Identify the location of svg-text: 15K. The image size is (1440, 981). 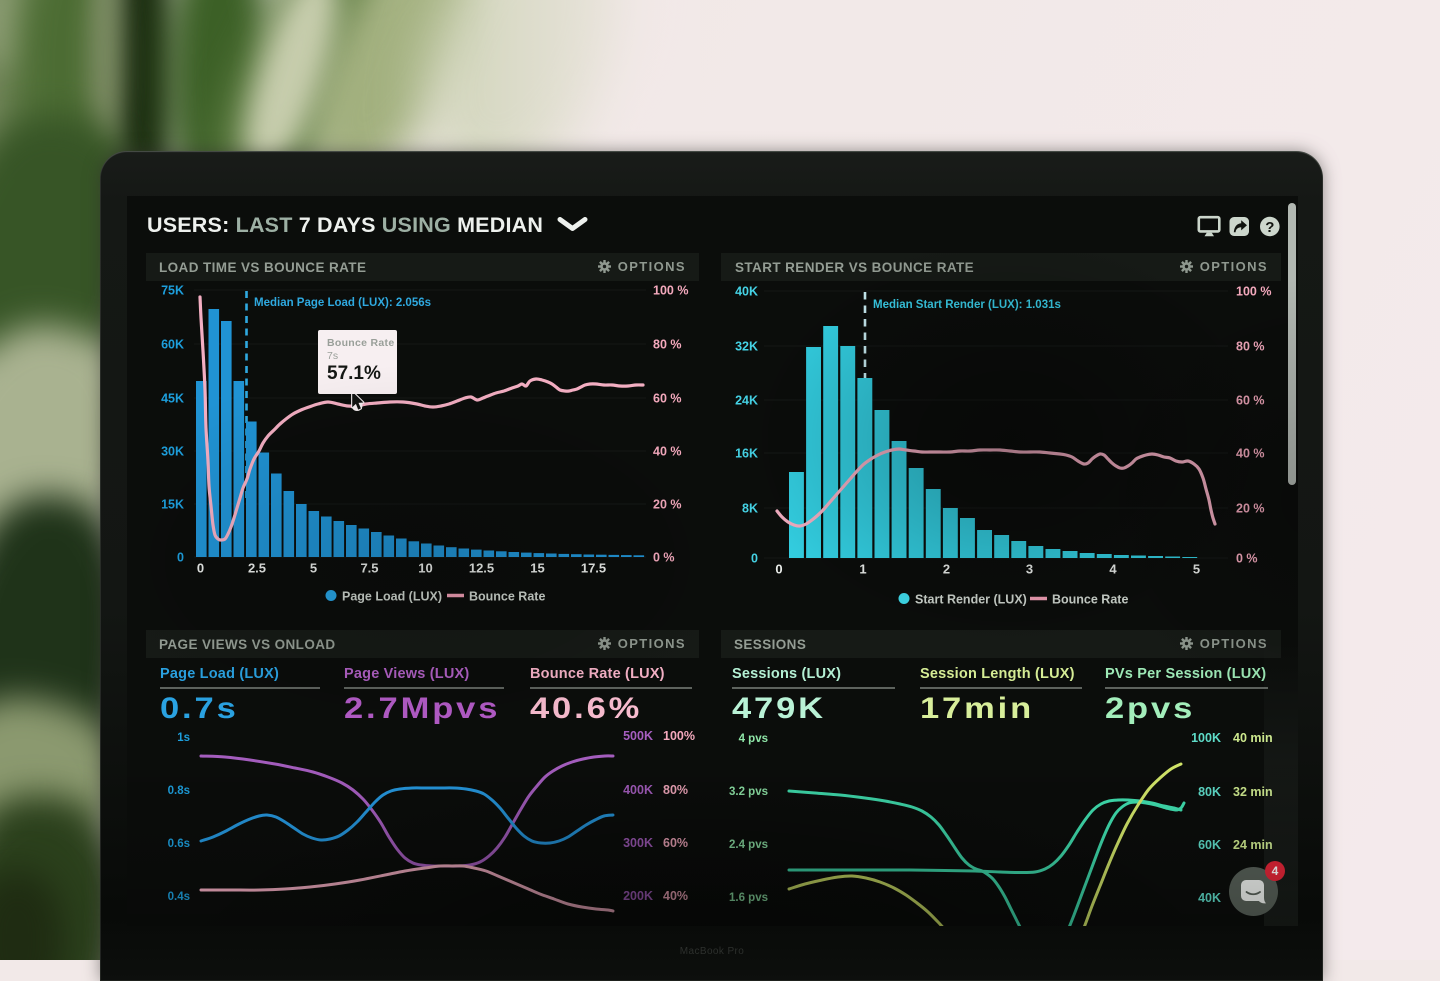
(172, 505).